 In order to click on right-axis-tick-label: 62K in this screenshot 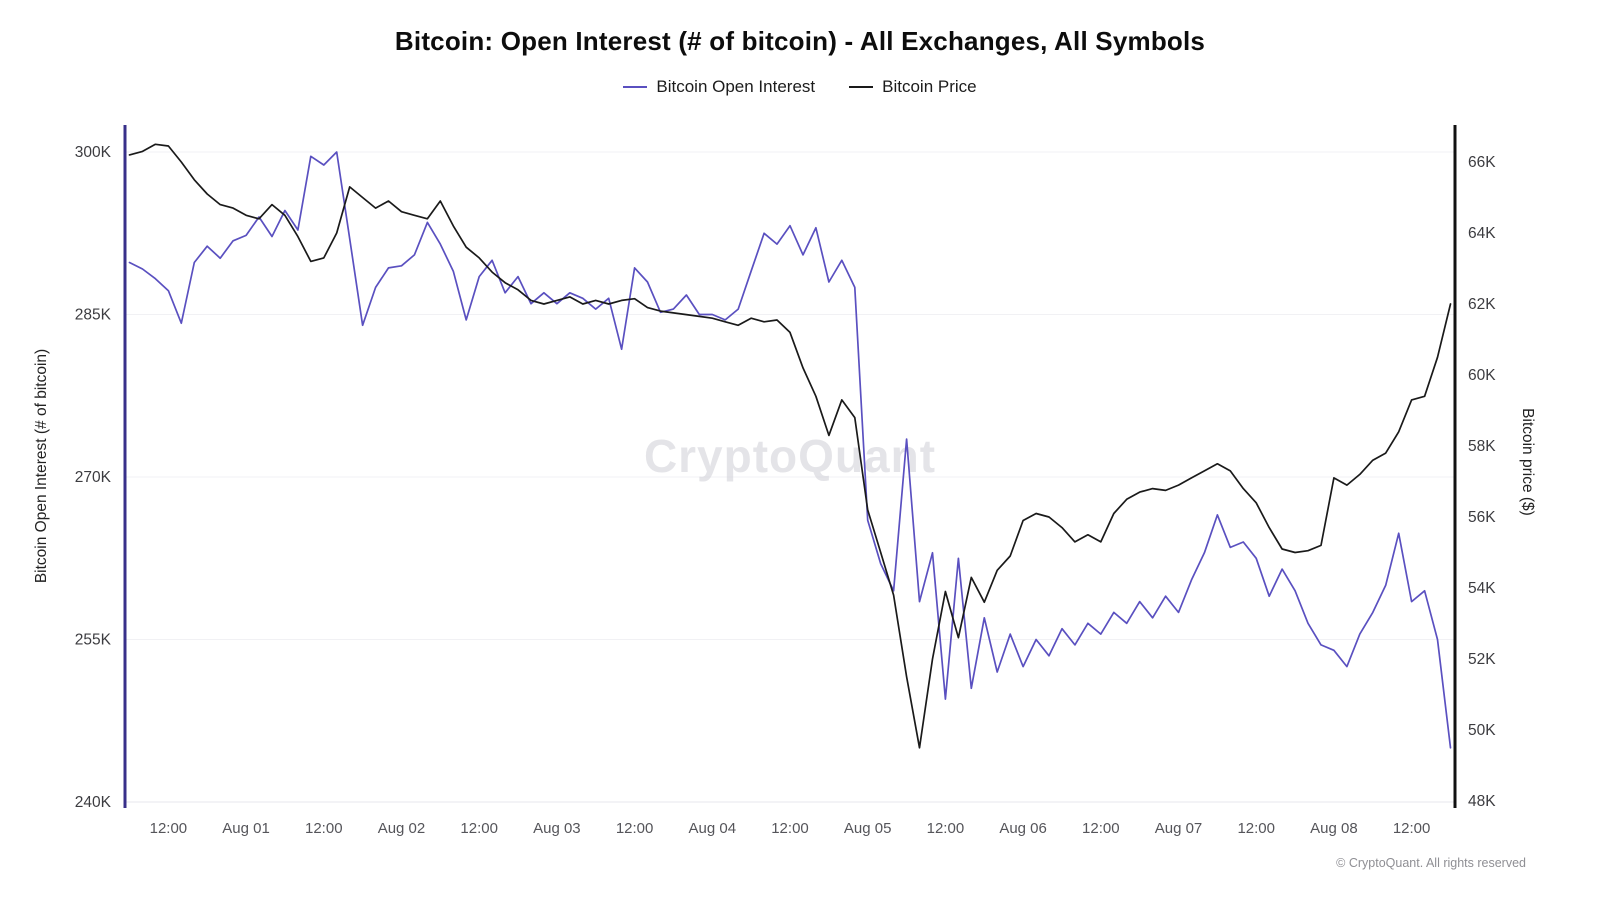, I will do `click(1482, 304)`.